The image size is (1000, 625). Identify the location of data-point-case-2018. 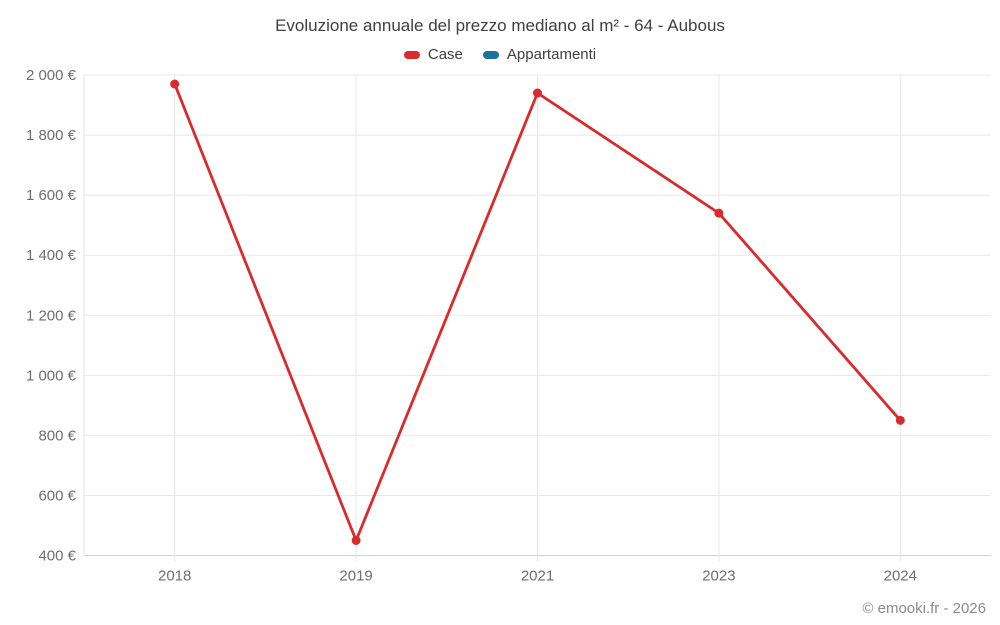
(175, 84).